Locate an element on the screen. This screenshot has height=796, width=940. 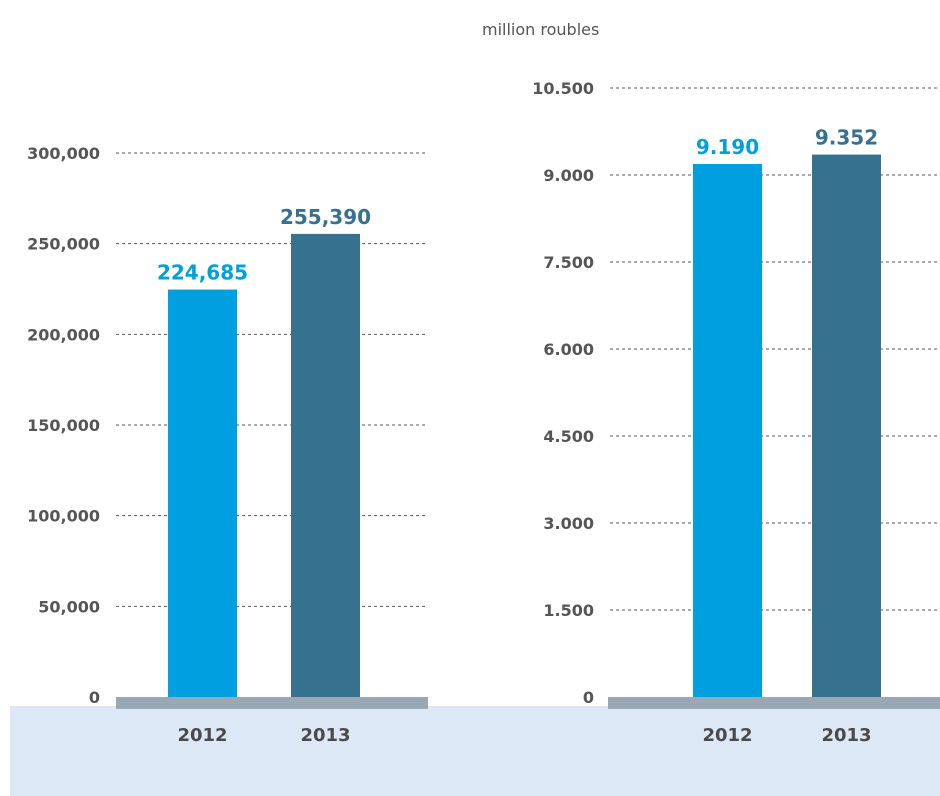
unit-label: million roubles is located at coordinates (541, 29).